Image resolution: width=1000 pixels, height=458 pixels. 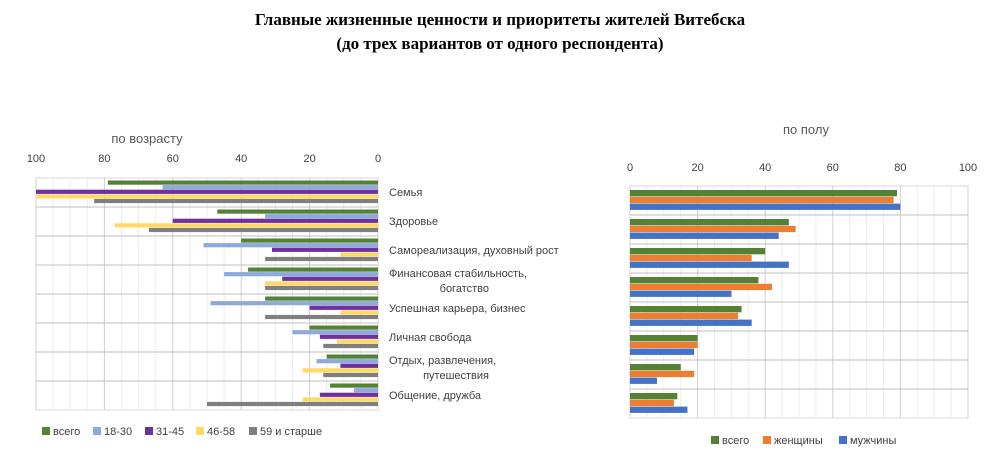 I want to click on right-legend-label: всего, so click(x=735, y=441).